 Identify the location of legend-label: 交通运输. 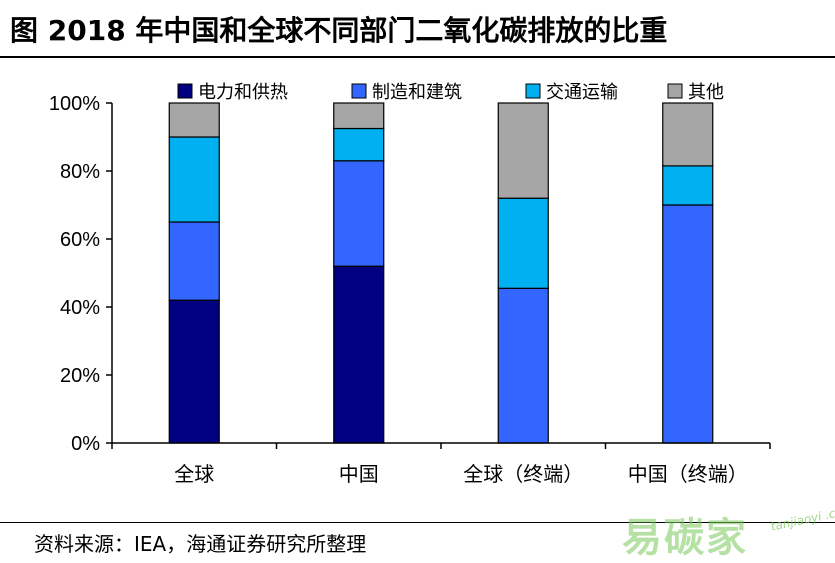
(582, 92).